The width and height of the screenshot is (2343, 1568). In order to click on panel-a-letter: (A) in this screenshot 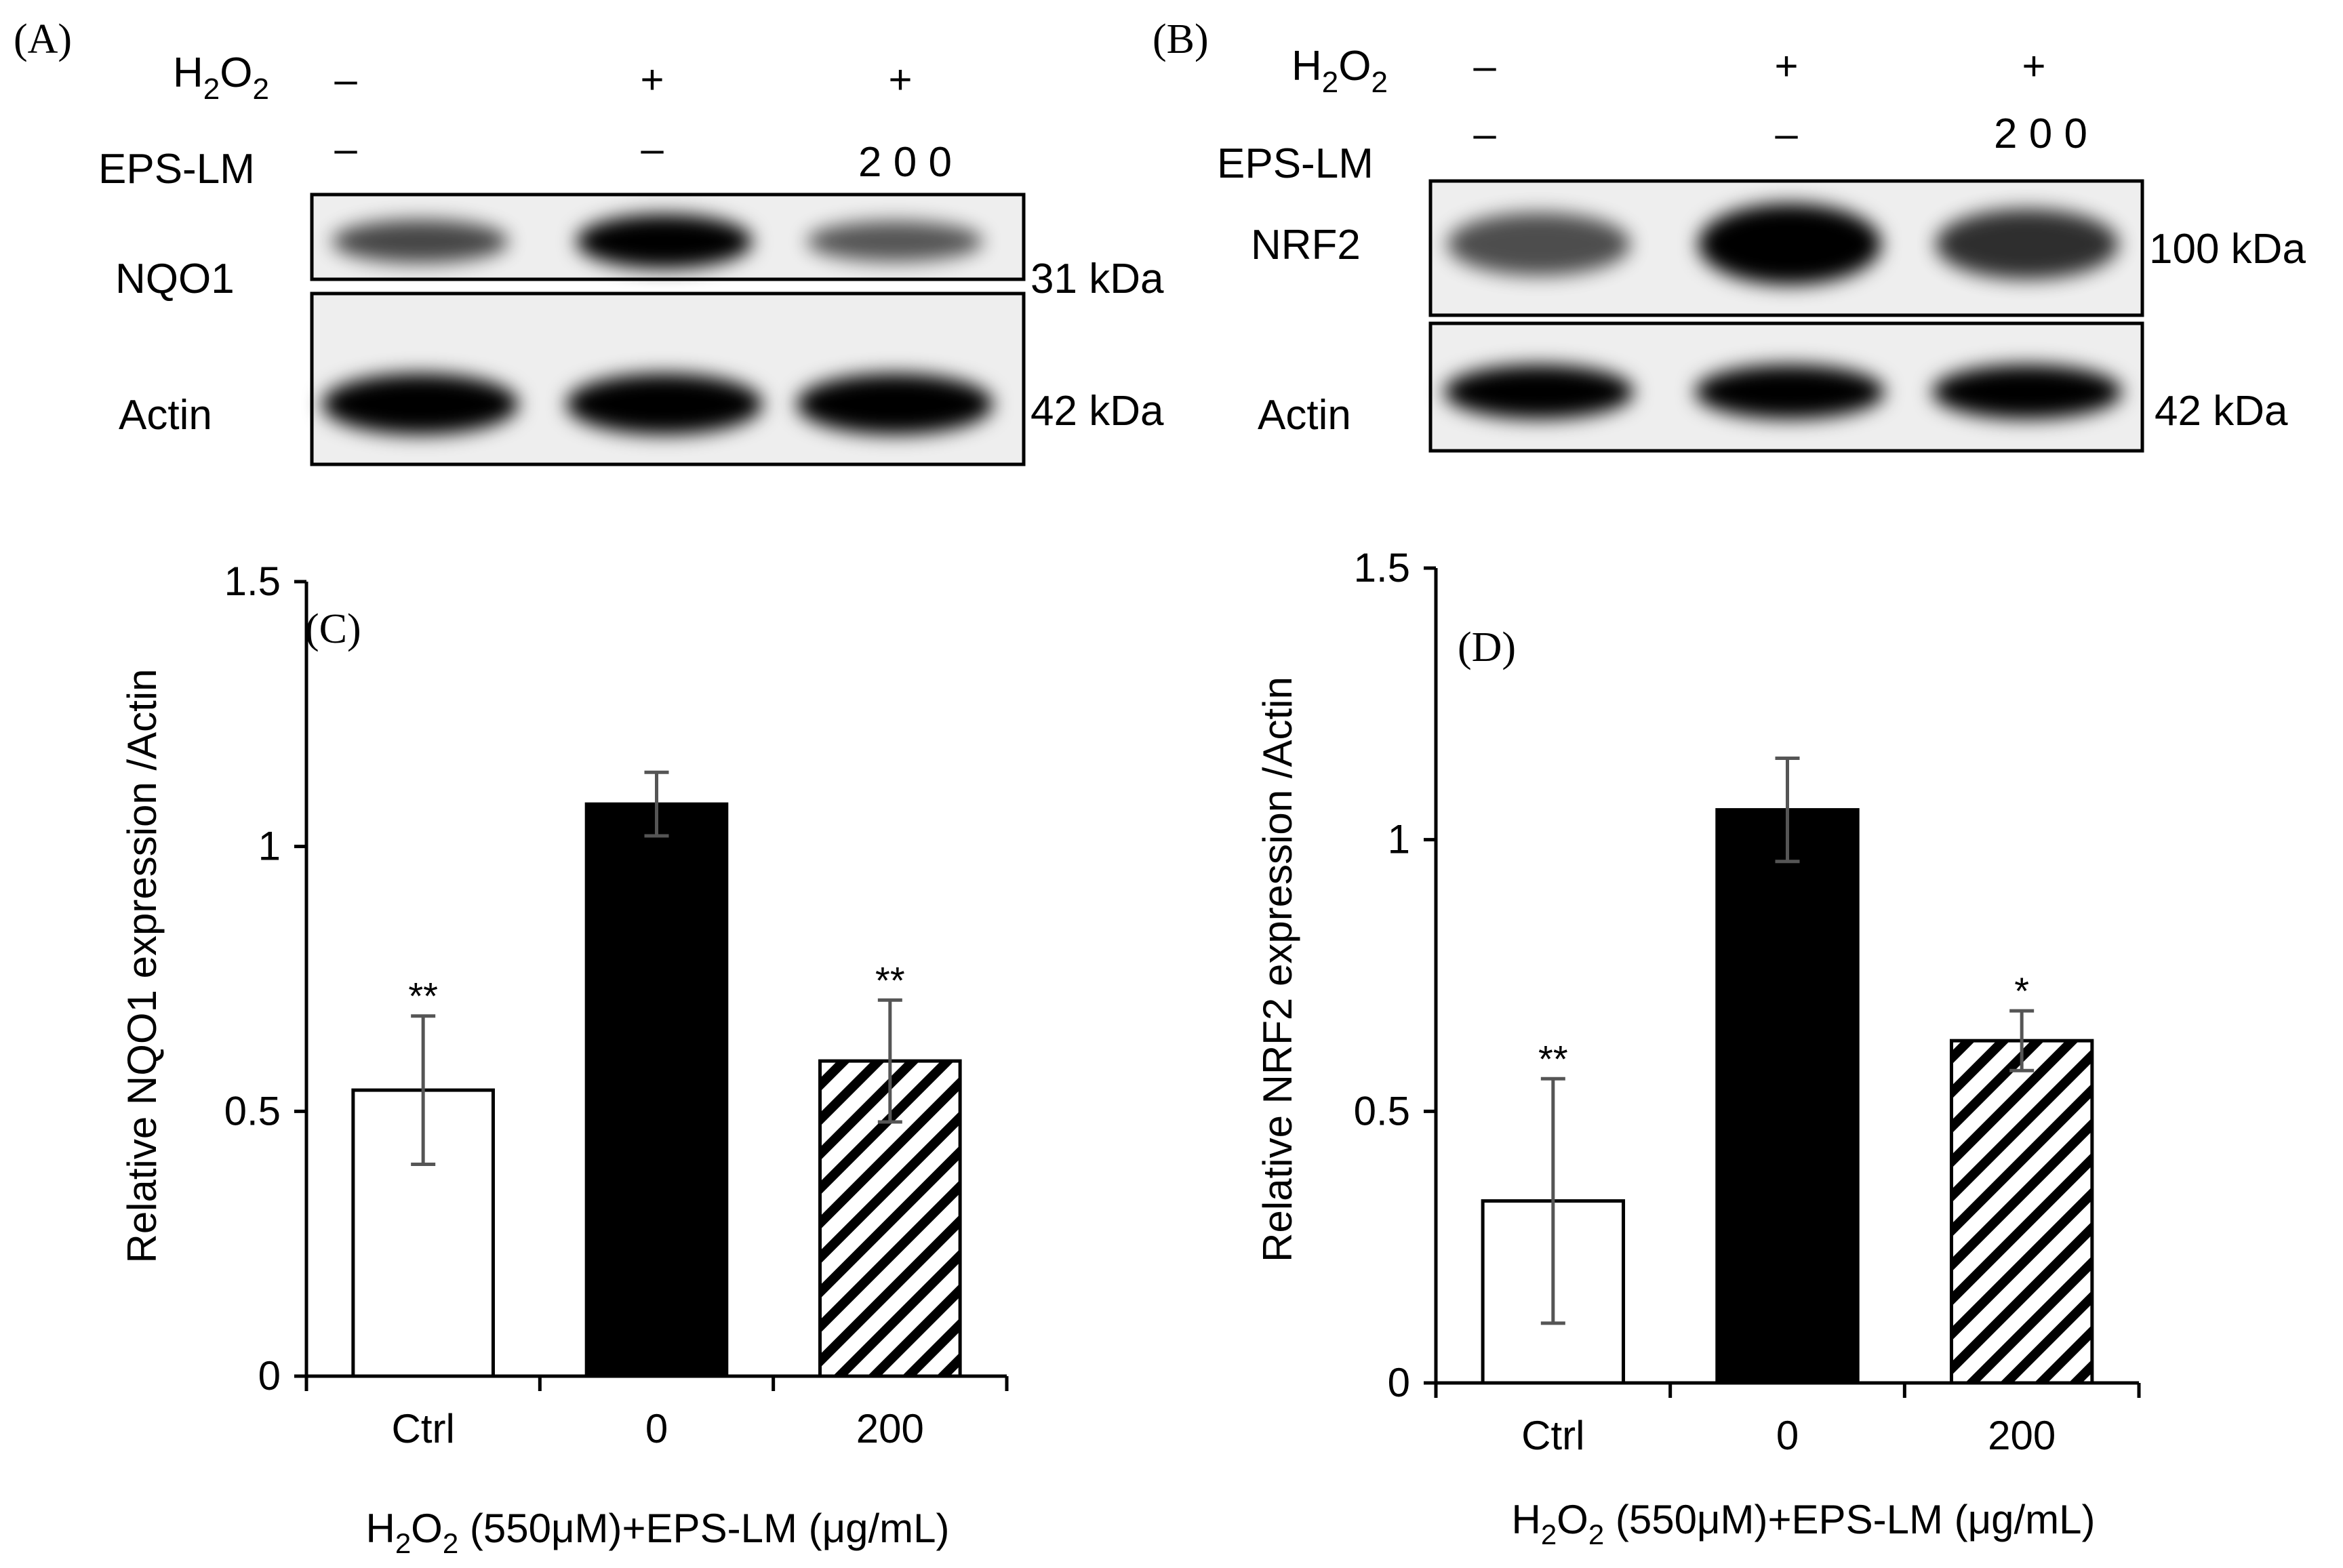, I will do `click(43, 39)`.